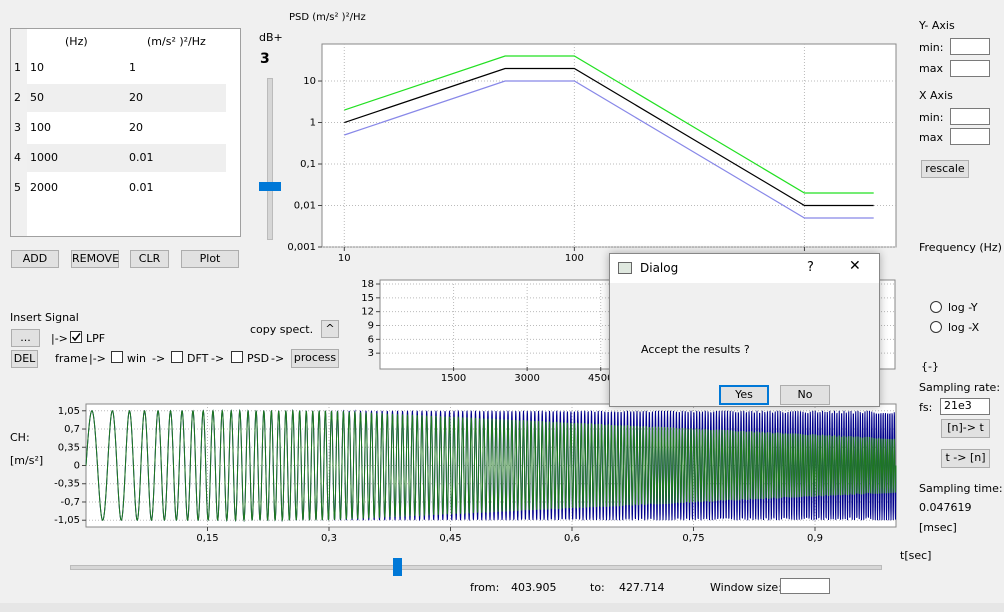  What do you see at coordinates (126, 158) in the screenshot?
I see `row-stripe` at bounding box center [126, 158].